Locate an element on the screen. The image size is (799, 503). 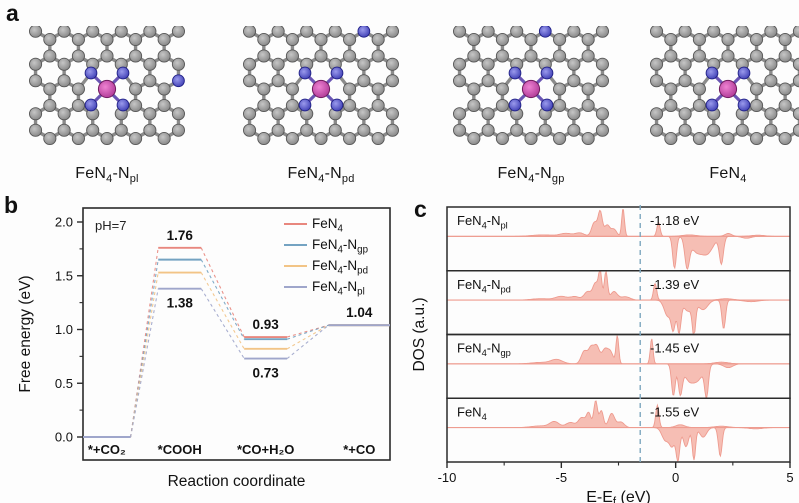
molecule-tile: FeN4-Npd is located at coordinates (321, 105).